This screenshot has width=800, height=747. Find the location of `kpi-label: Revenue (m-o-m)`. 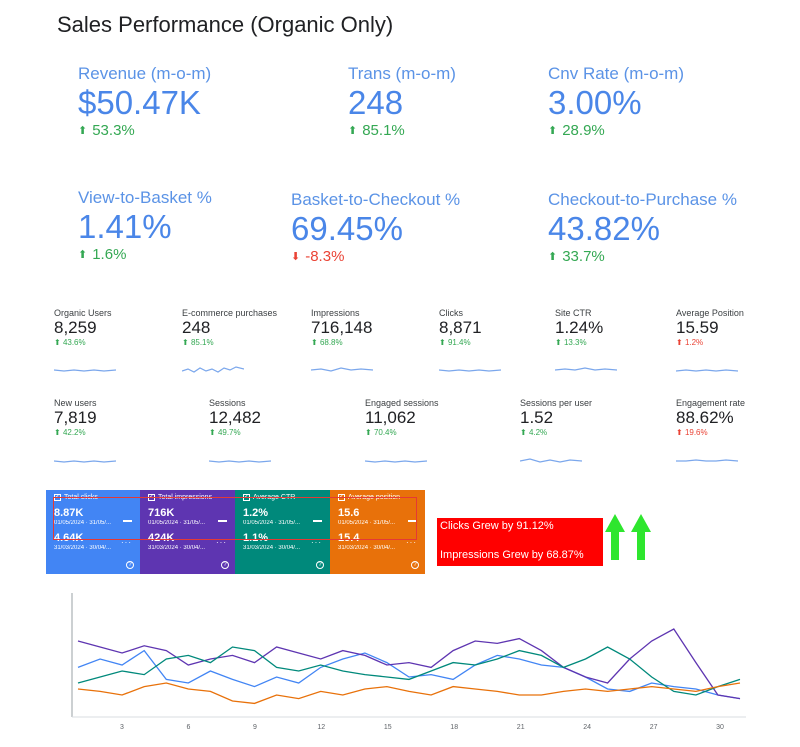

kpi-label: Revenue (m-o-m) is located at coordinates (145, 73).